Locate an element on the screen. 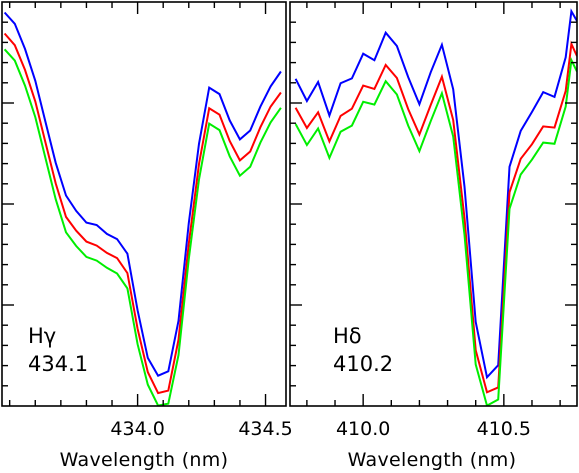  h-gamma-tick-labels: 434.0 434.5 is located at coordinates (201, 429).